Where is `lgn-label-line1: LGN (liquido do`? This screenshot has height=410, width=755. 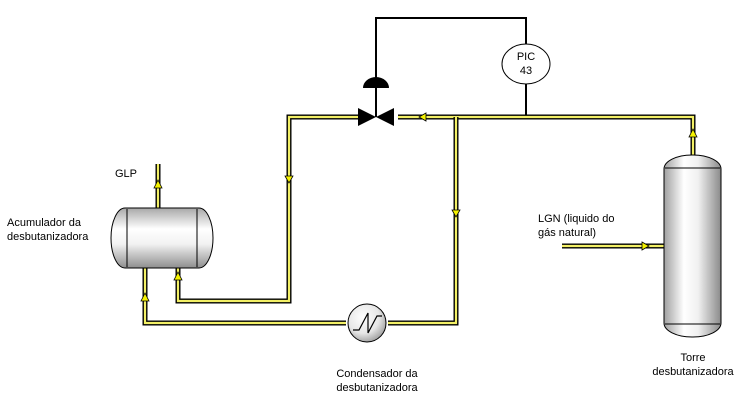 lgn-label-line1: LGN (liquido do is located at coordinates (576, 219).